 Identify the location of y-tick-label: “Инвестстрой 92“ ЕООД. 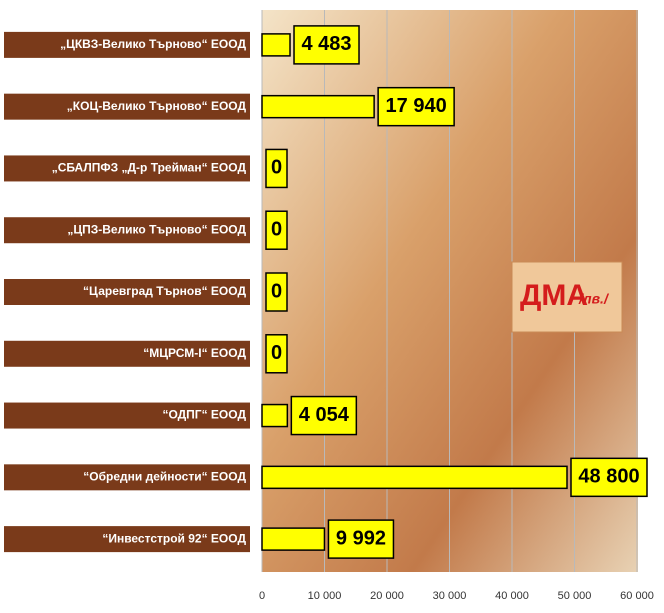
(174, 538).